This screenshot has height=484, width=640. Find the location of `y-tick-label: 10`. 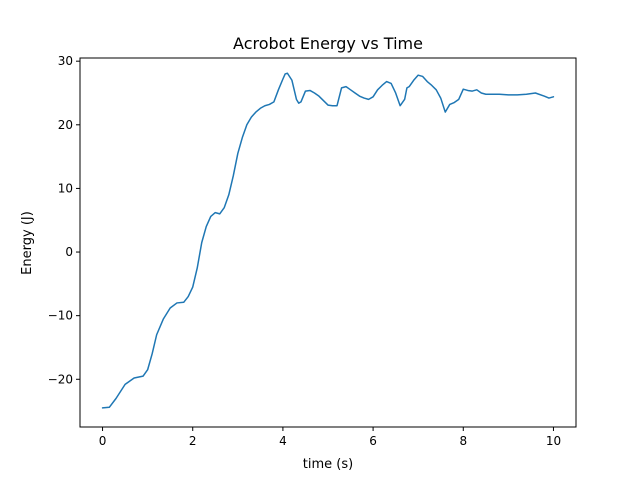

y-tick-label: 10 is located at coordinates (65, 188).